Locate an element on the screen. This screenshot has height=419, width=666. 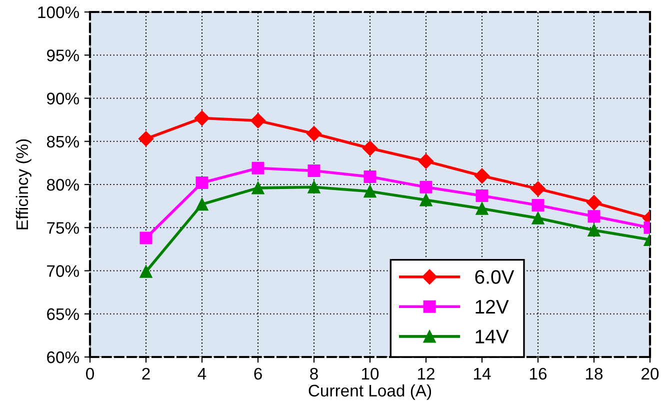
x-tick-label: 18 is located at coordinates (594, 374).